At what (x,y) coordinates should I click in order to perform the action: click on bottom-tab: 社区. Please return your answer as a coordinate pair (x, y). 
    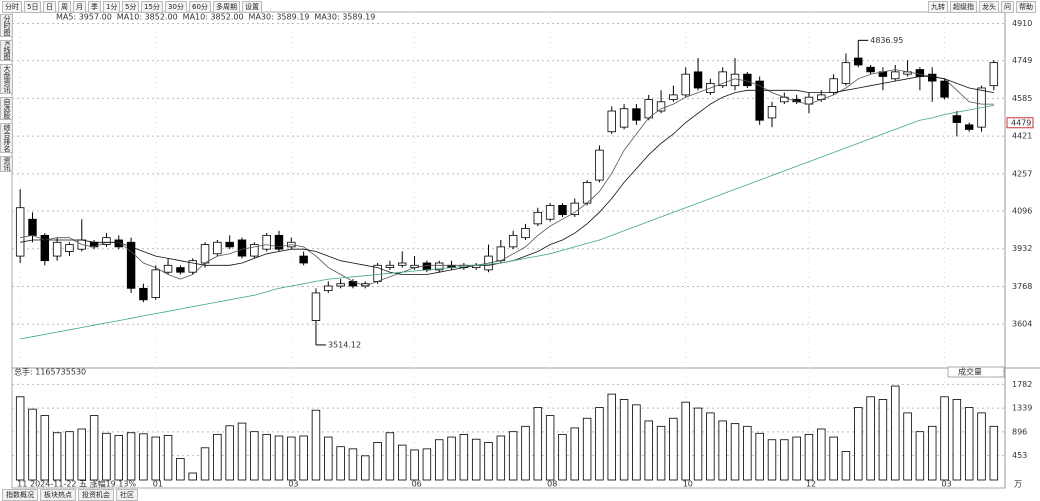
    Looking at the image, I should click on (127, 495).